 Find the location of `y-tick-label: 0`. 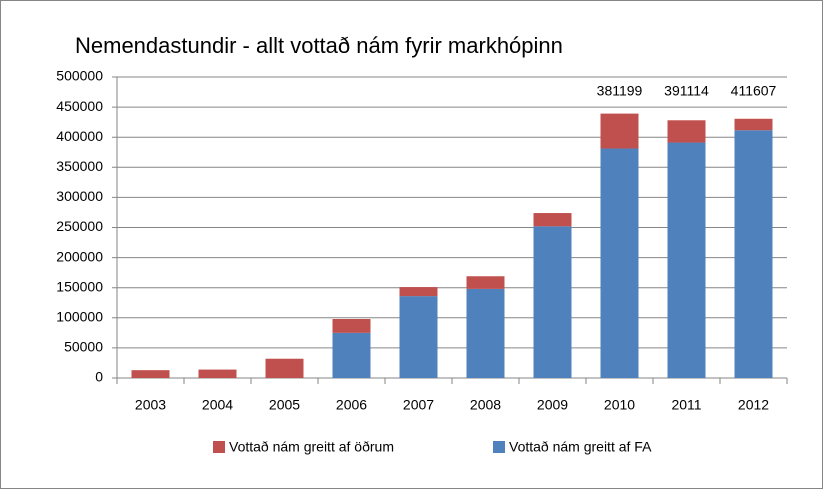

y-tick-label: 0 is located at coordinates (99, 377).